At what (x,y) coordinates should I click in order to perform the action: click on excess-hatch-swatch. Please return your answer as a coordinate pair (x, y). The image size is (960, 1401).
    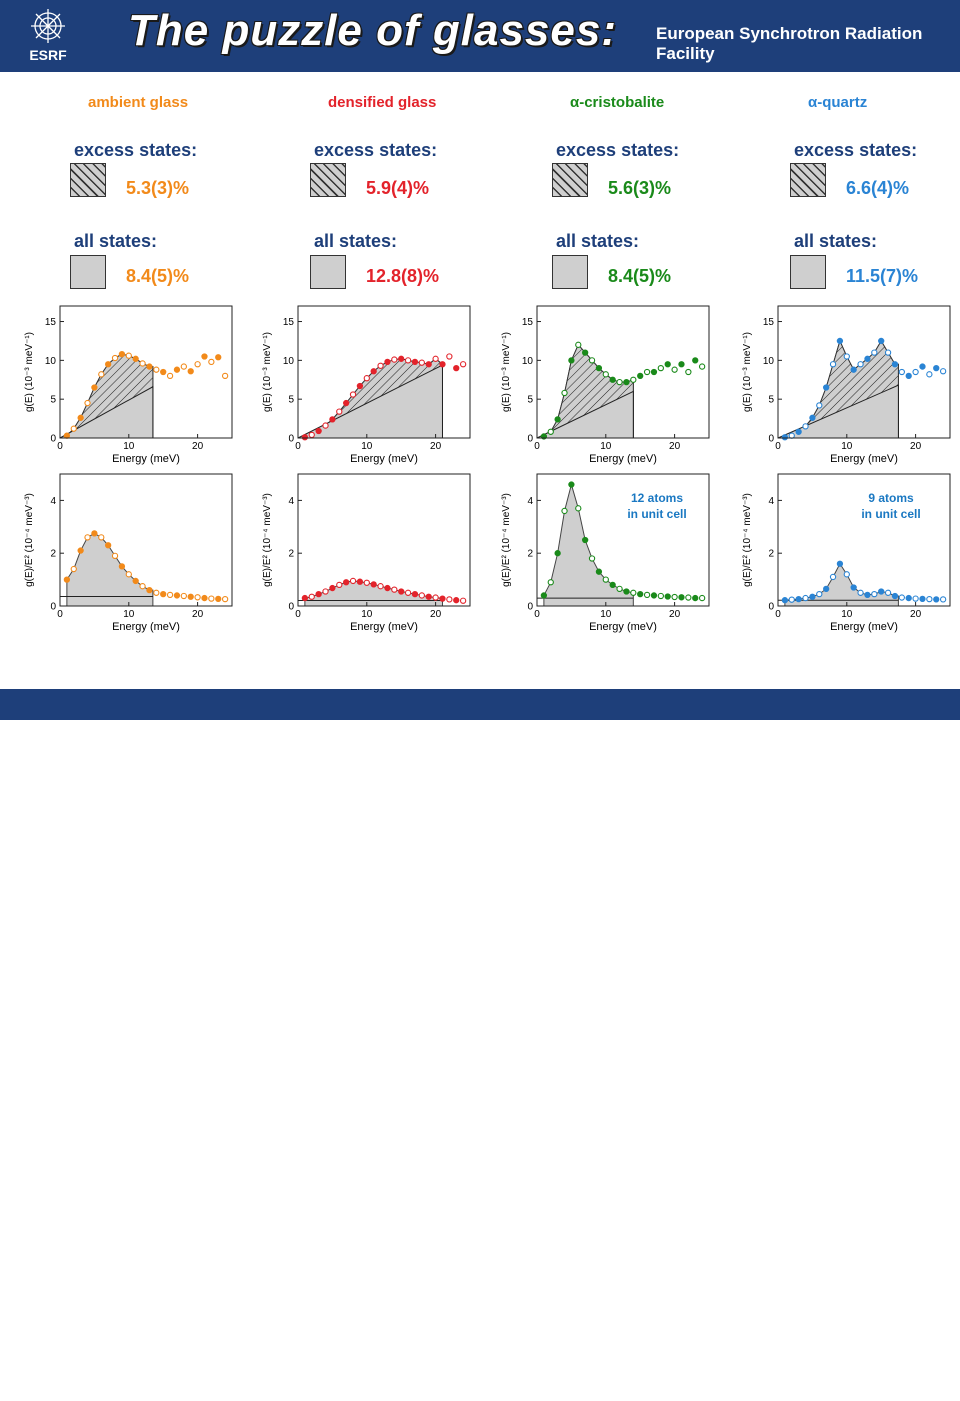
    Looking at the image, I should click on (808, 180).